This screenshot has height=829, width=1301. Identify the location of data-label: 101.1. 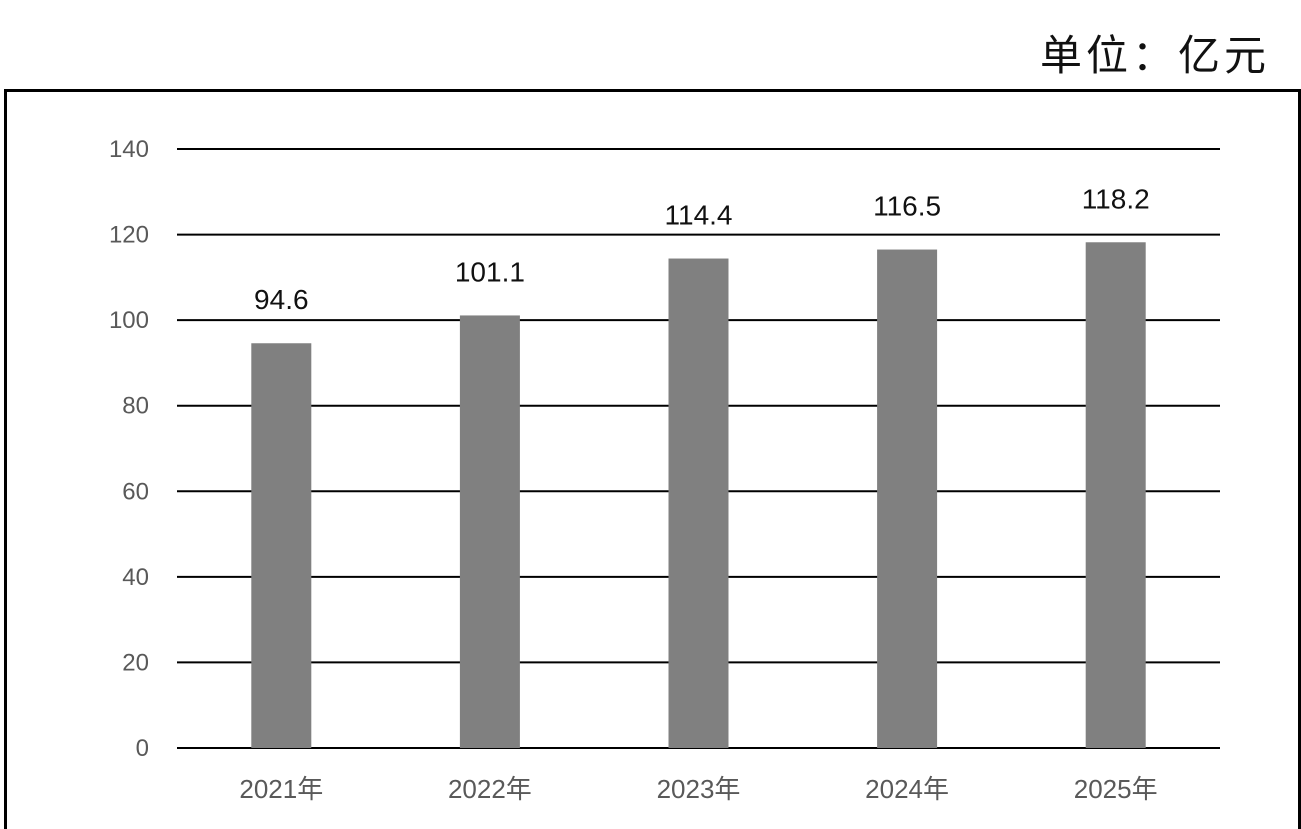
(490, 271).